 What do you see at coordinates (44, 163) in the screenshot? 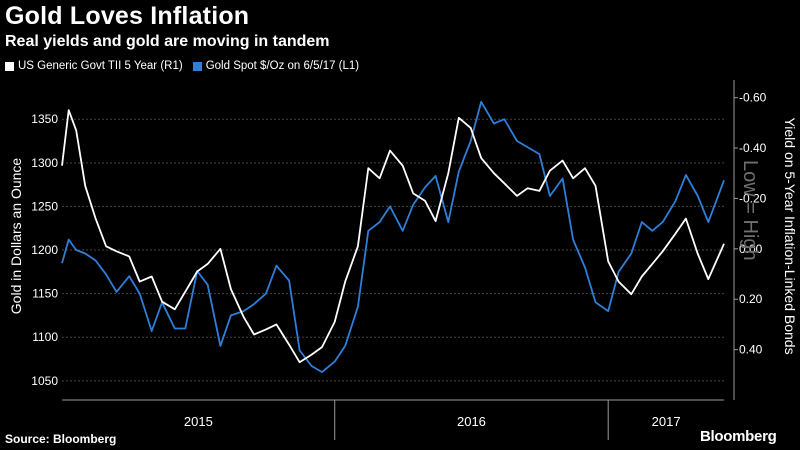
I see `left-tick-label: 1300` at bounding box center [44, 163].